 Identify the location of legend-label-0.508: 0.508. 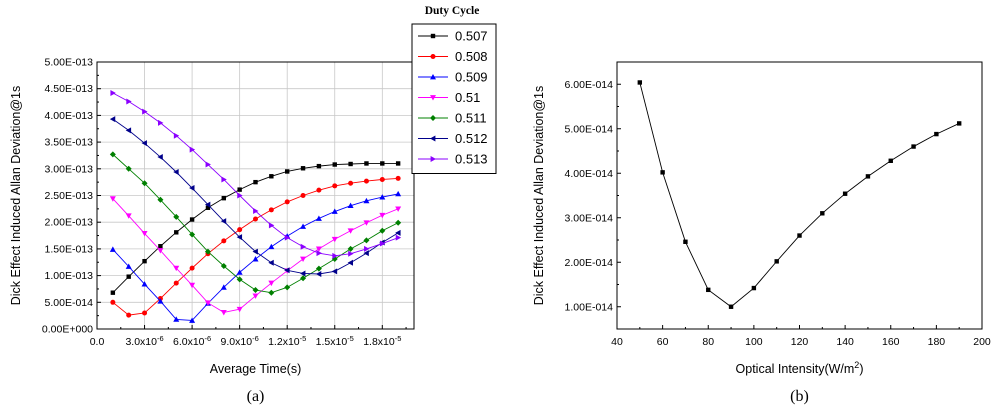
(471, 56).